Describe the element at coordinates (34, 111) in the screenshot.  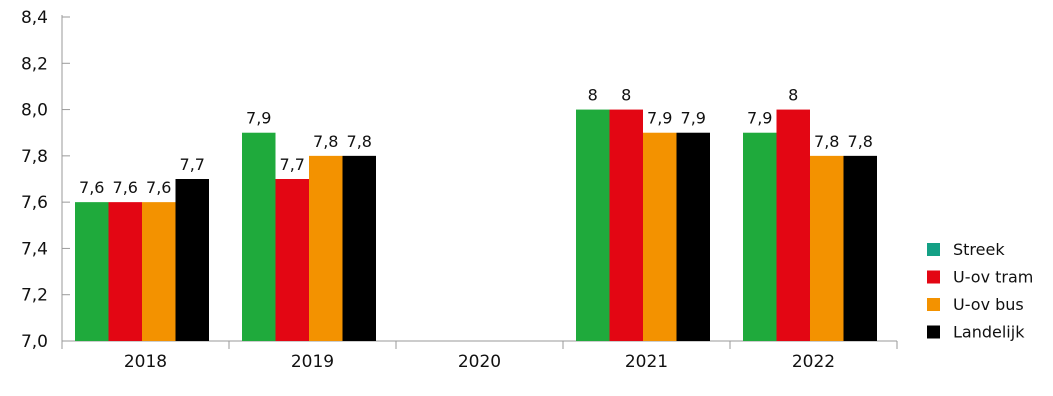
I see `y-tick-label: 8,0` at that location.